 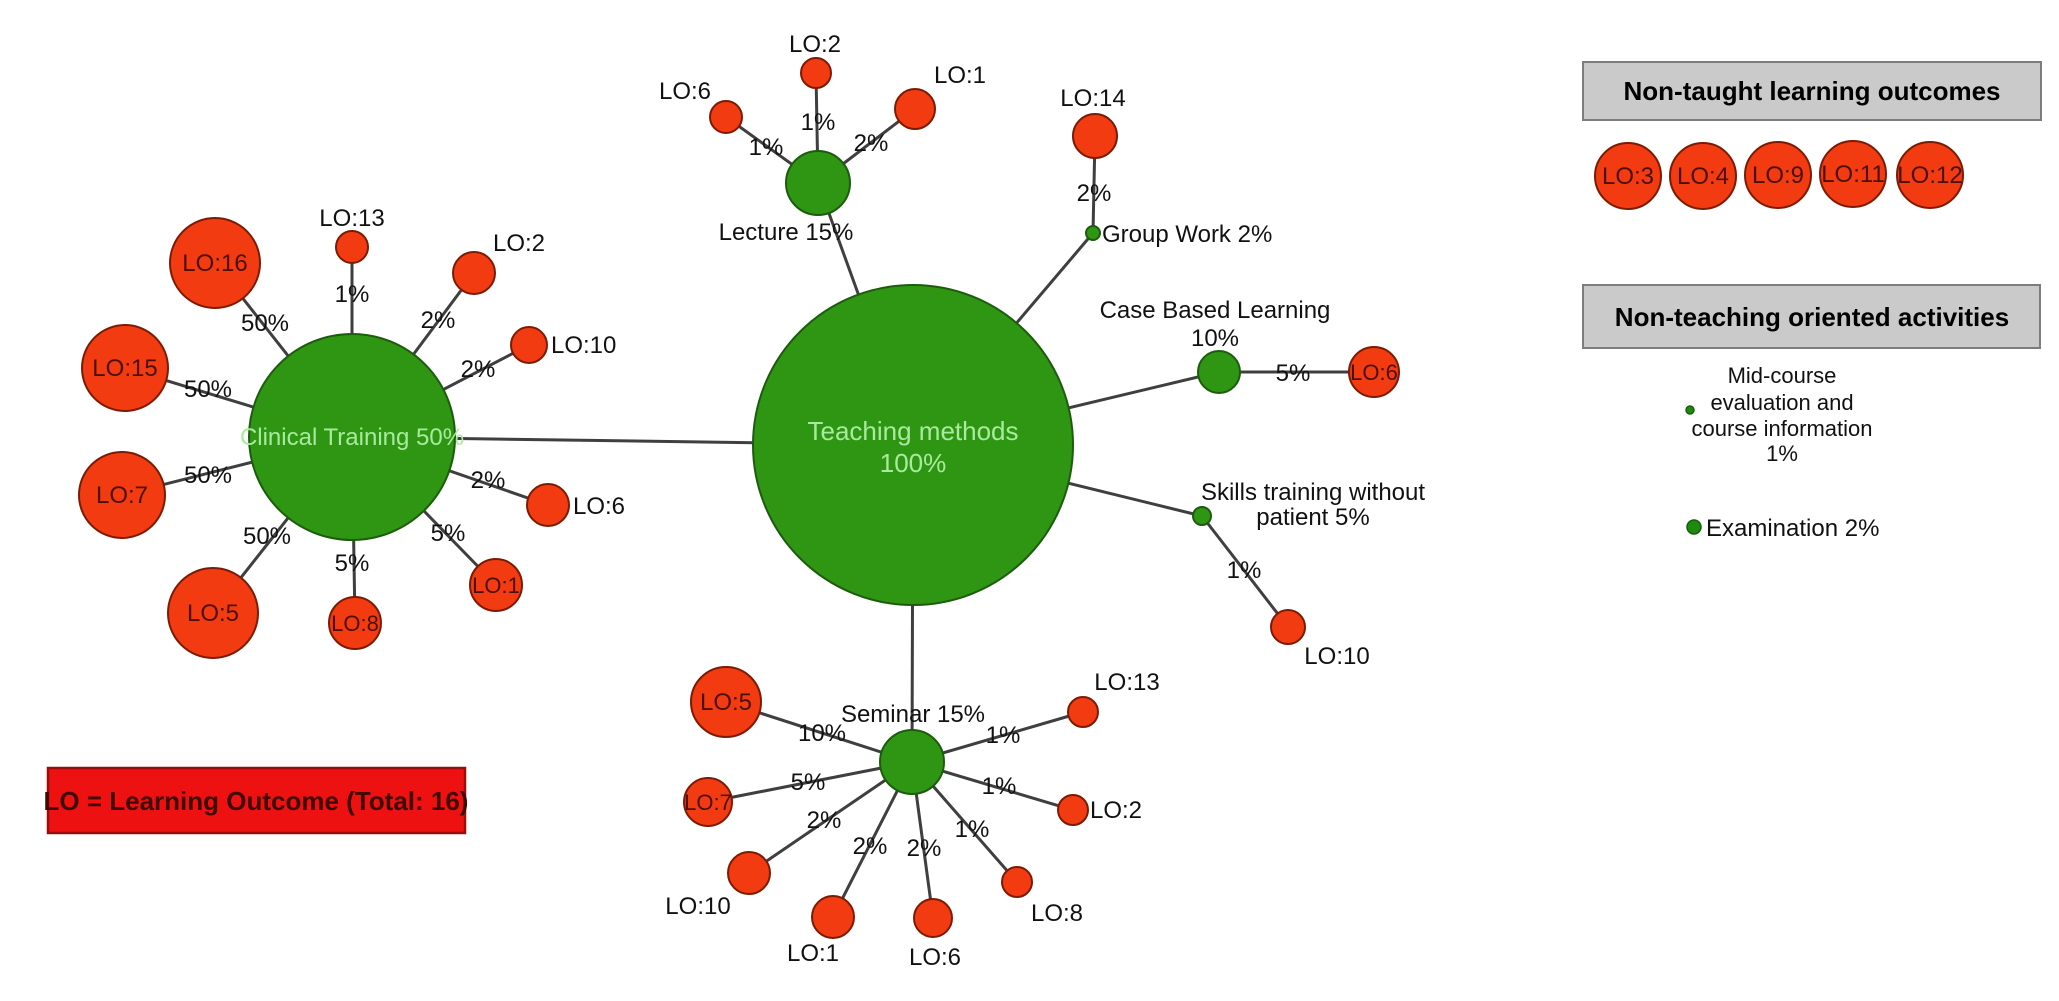 What do you see at coordinates (685, 91) in the screenshot?
I see `label-lecture-lo6: LO:6` at bounding box center [685, 91].